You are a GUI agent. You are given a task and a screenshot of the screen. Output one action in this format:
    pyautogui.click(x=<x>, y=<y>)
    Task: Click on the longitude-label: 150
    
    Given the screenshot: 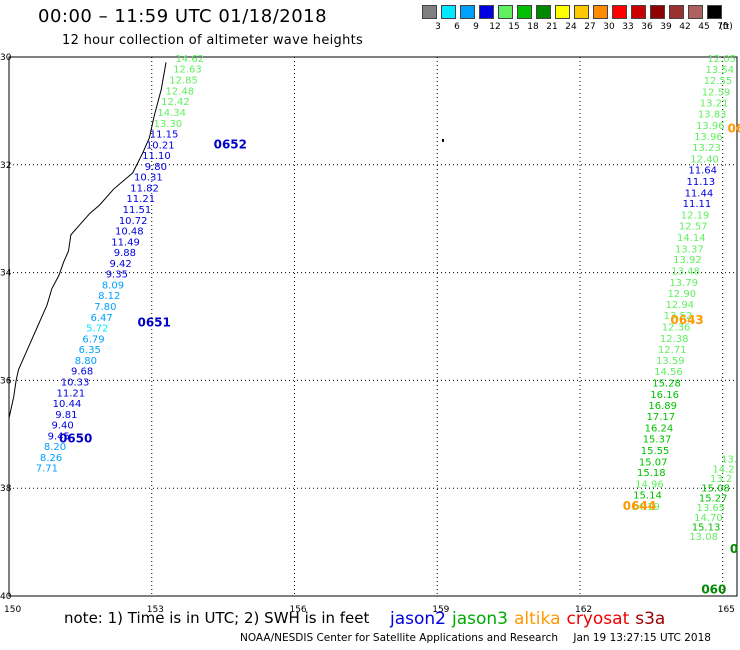 What is the action you would take?
    pyautogui.click(x=12, y=610)
    